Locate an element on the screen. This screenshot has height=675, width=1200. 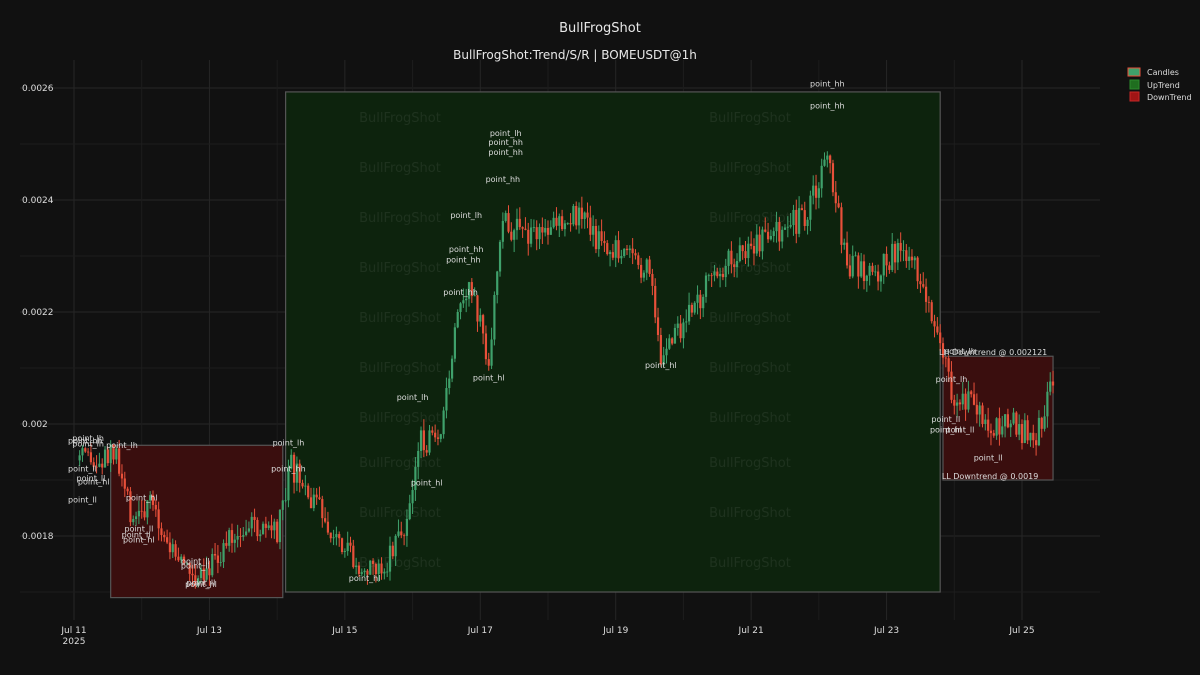
legend: Candles UpTrend DownTrend is located at coordinates (1159, 84).